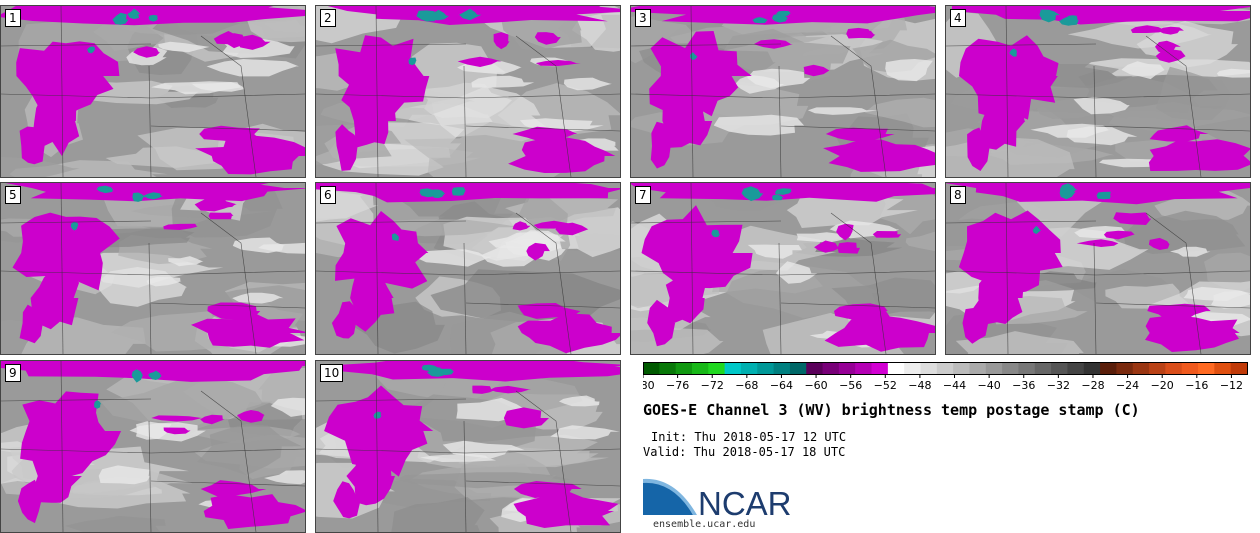 The height and width of the screenshot is (533, 1260). Describe the element at coordinates (749, 437) in the screenshot. I see `init-time: Init: Thu 2018-05-17 12 UTC` at that location.